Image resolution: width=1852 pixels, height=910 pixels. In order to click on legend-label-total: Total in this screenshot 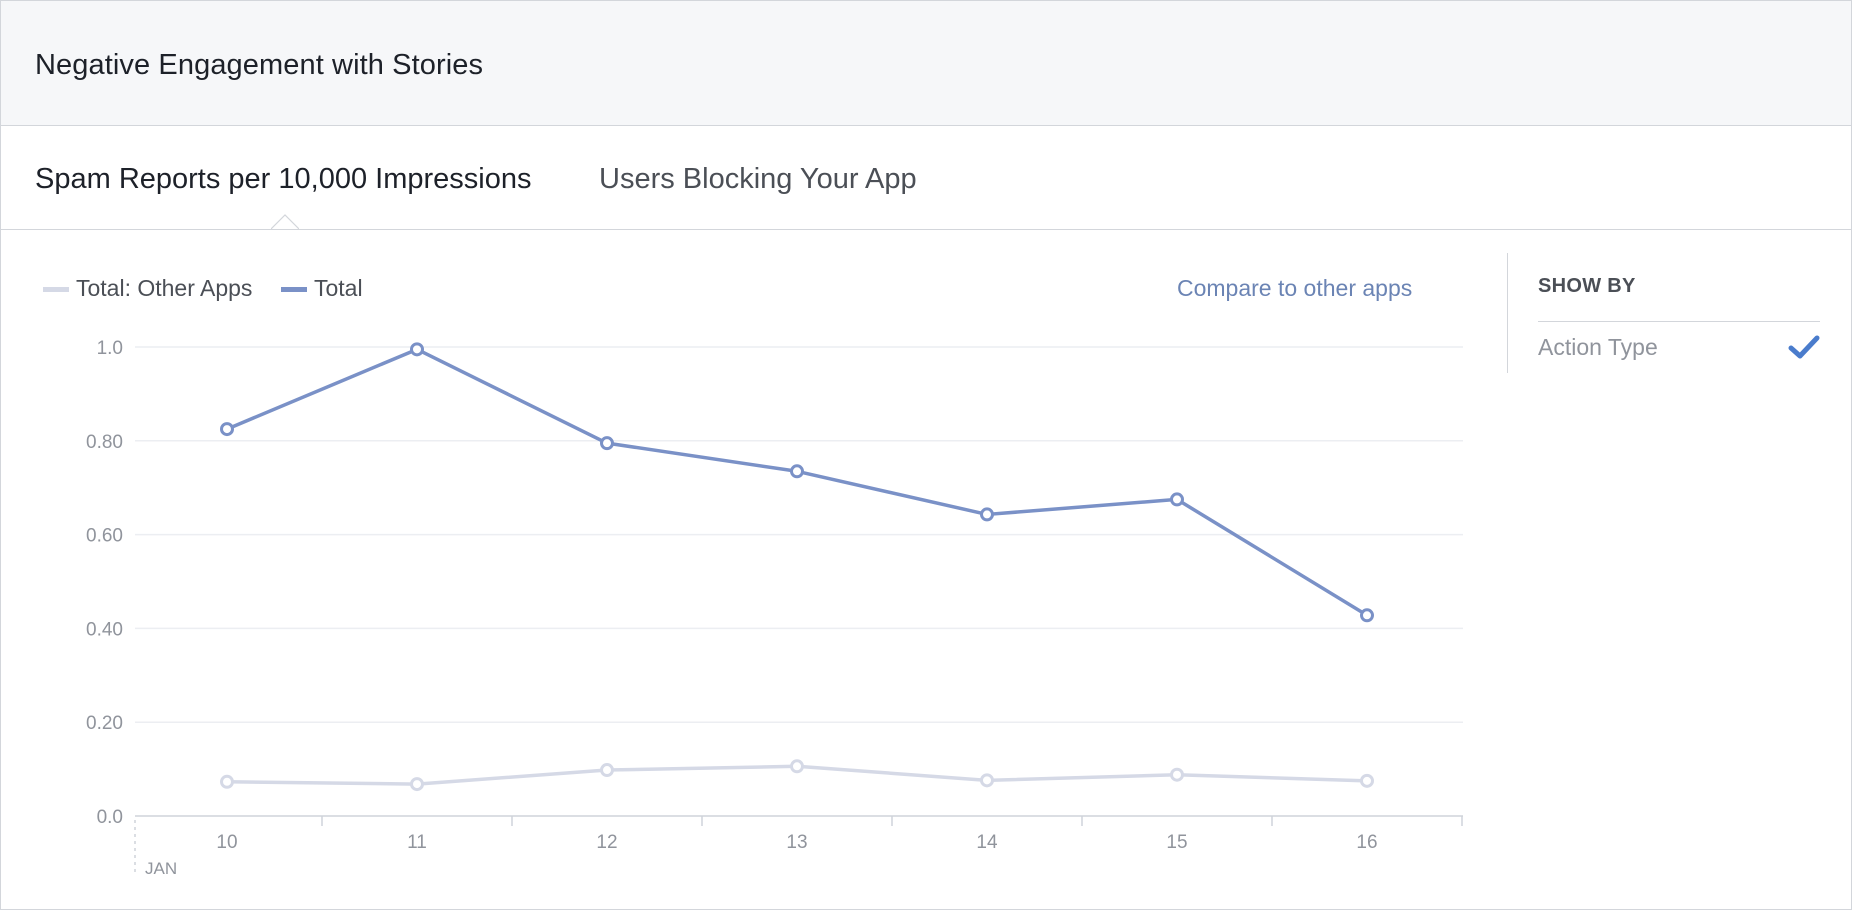, I will do `click(338, 288)`.